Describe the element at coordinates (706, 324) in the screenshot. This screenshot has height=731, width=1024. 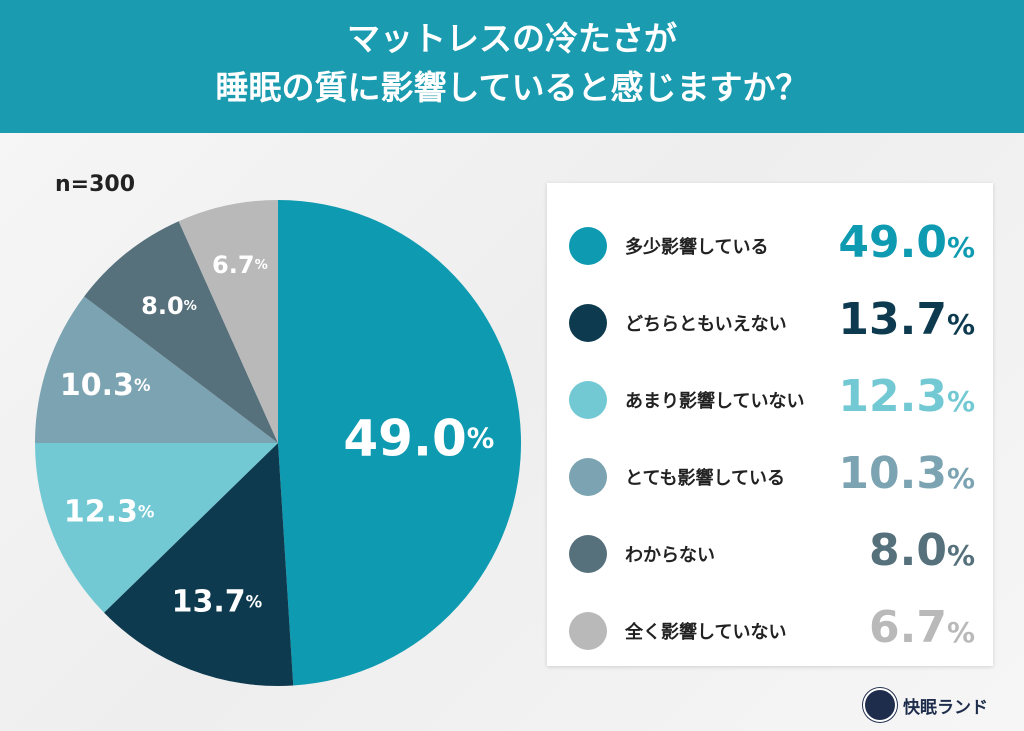
I see `legend-label: どちらともいえない` at that location.